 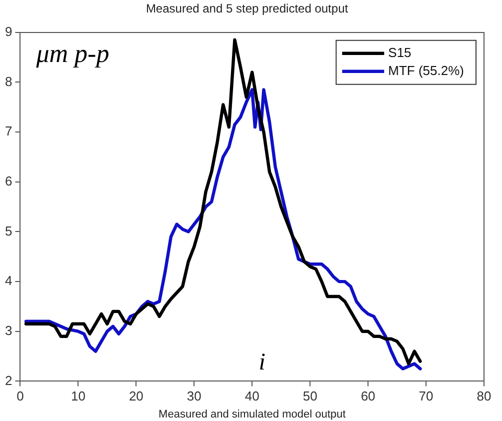 What do you see at coordinates (8, 180) in the screenshot?
I see `y-tick-label: 6` at bounding box center [8, 180].